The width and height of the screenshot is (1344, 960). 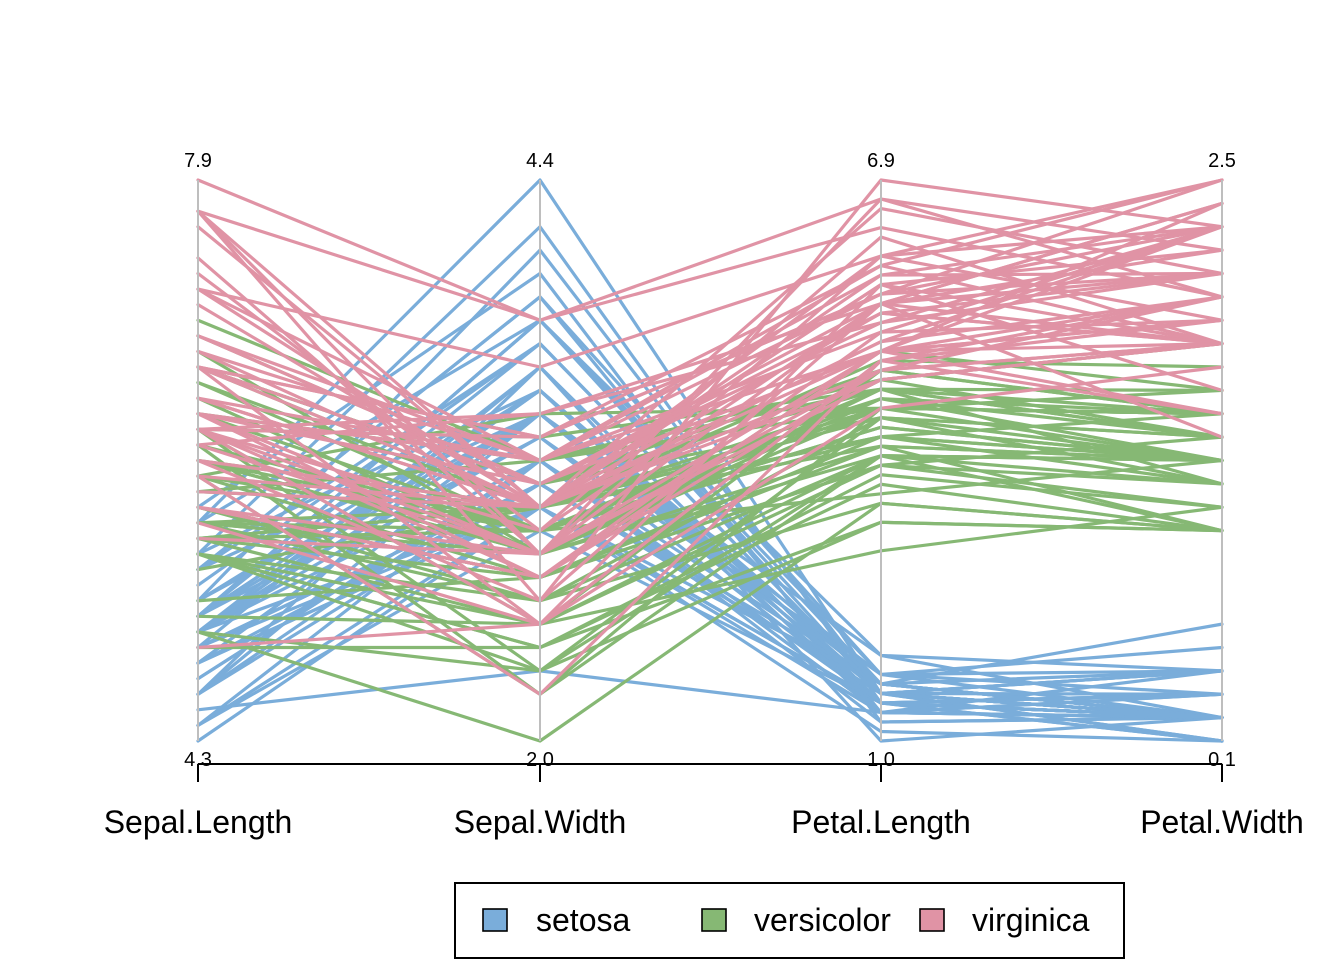 What do you see at coordinates (1222, 161) in the screenshot?
I see `max-label-petal-width: 2.5` at bounding box center [1222, 161].